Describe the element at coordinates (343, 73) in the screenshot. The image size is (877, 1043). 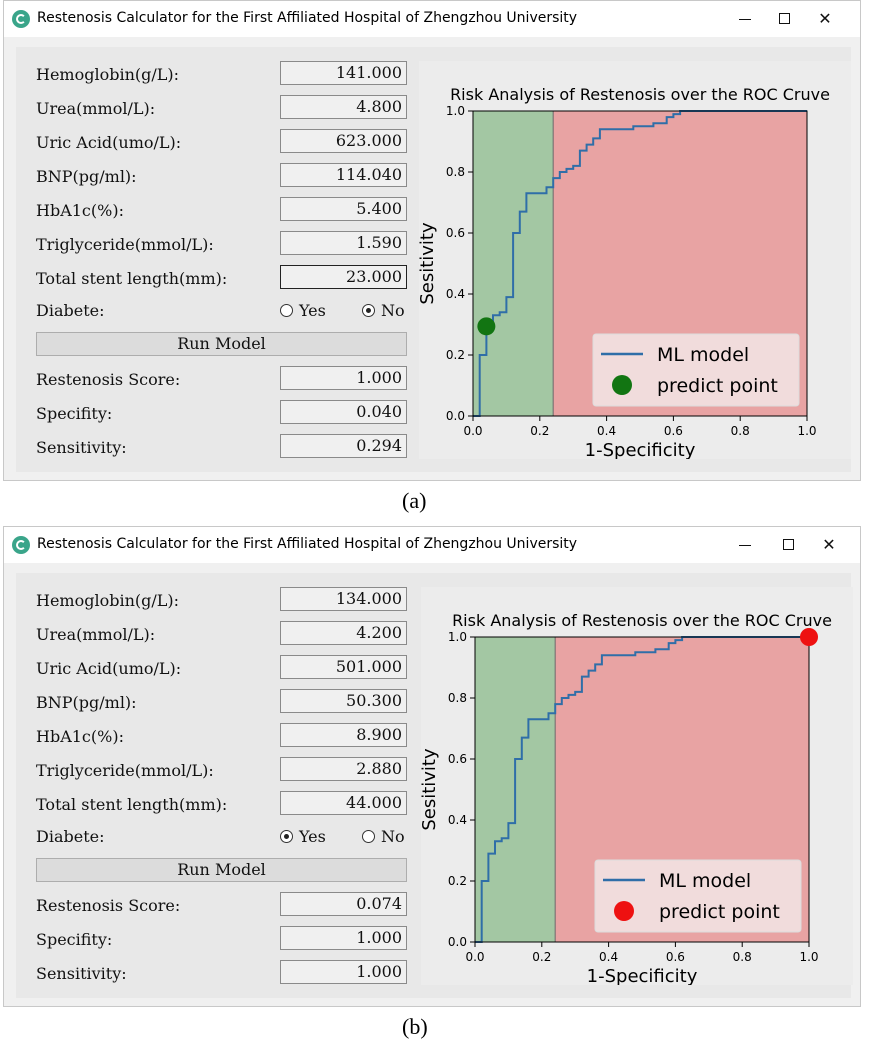
I see `hemoglobin-input: 141.000` at that location.